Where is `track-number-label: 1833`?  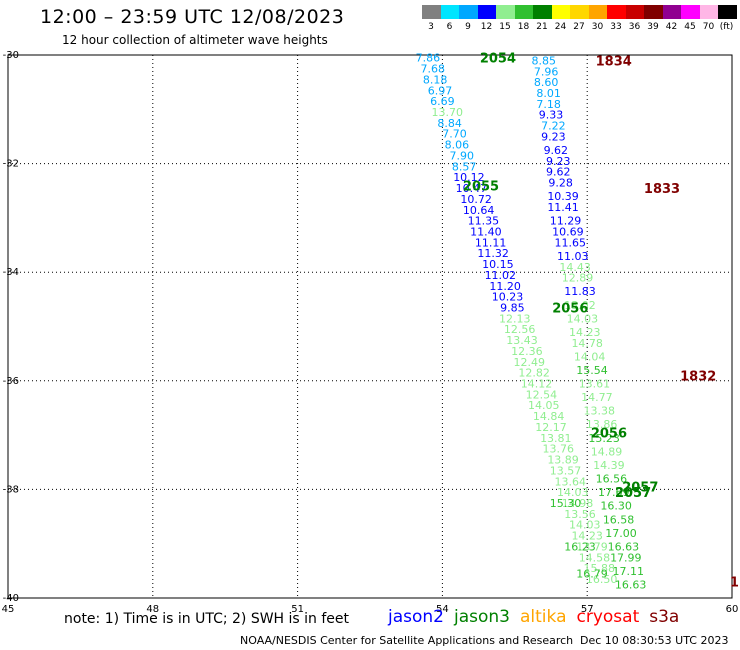 track-number-label: 1833 is located at coordinates (662, 189).